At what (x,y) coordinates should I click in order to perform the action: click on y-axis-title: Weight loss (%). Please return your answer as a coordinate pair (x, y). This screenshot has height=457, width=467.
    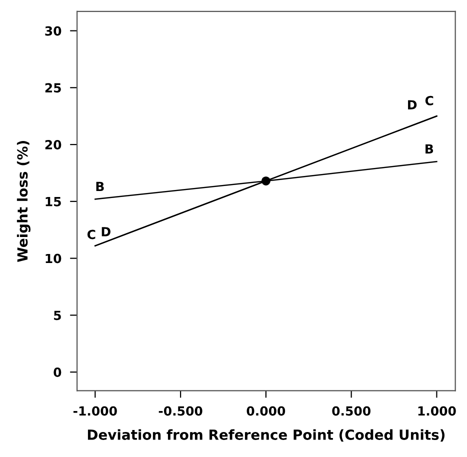
    Looking at the image, I should click on (23, 201).